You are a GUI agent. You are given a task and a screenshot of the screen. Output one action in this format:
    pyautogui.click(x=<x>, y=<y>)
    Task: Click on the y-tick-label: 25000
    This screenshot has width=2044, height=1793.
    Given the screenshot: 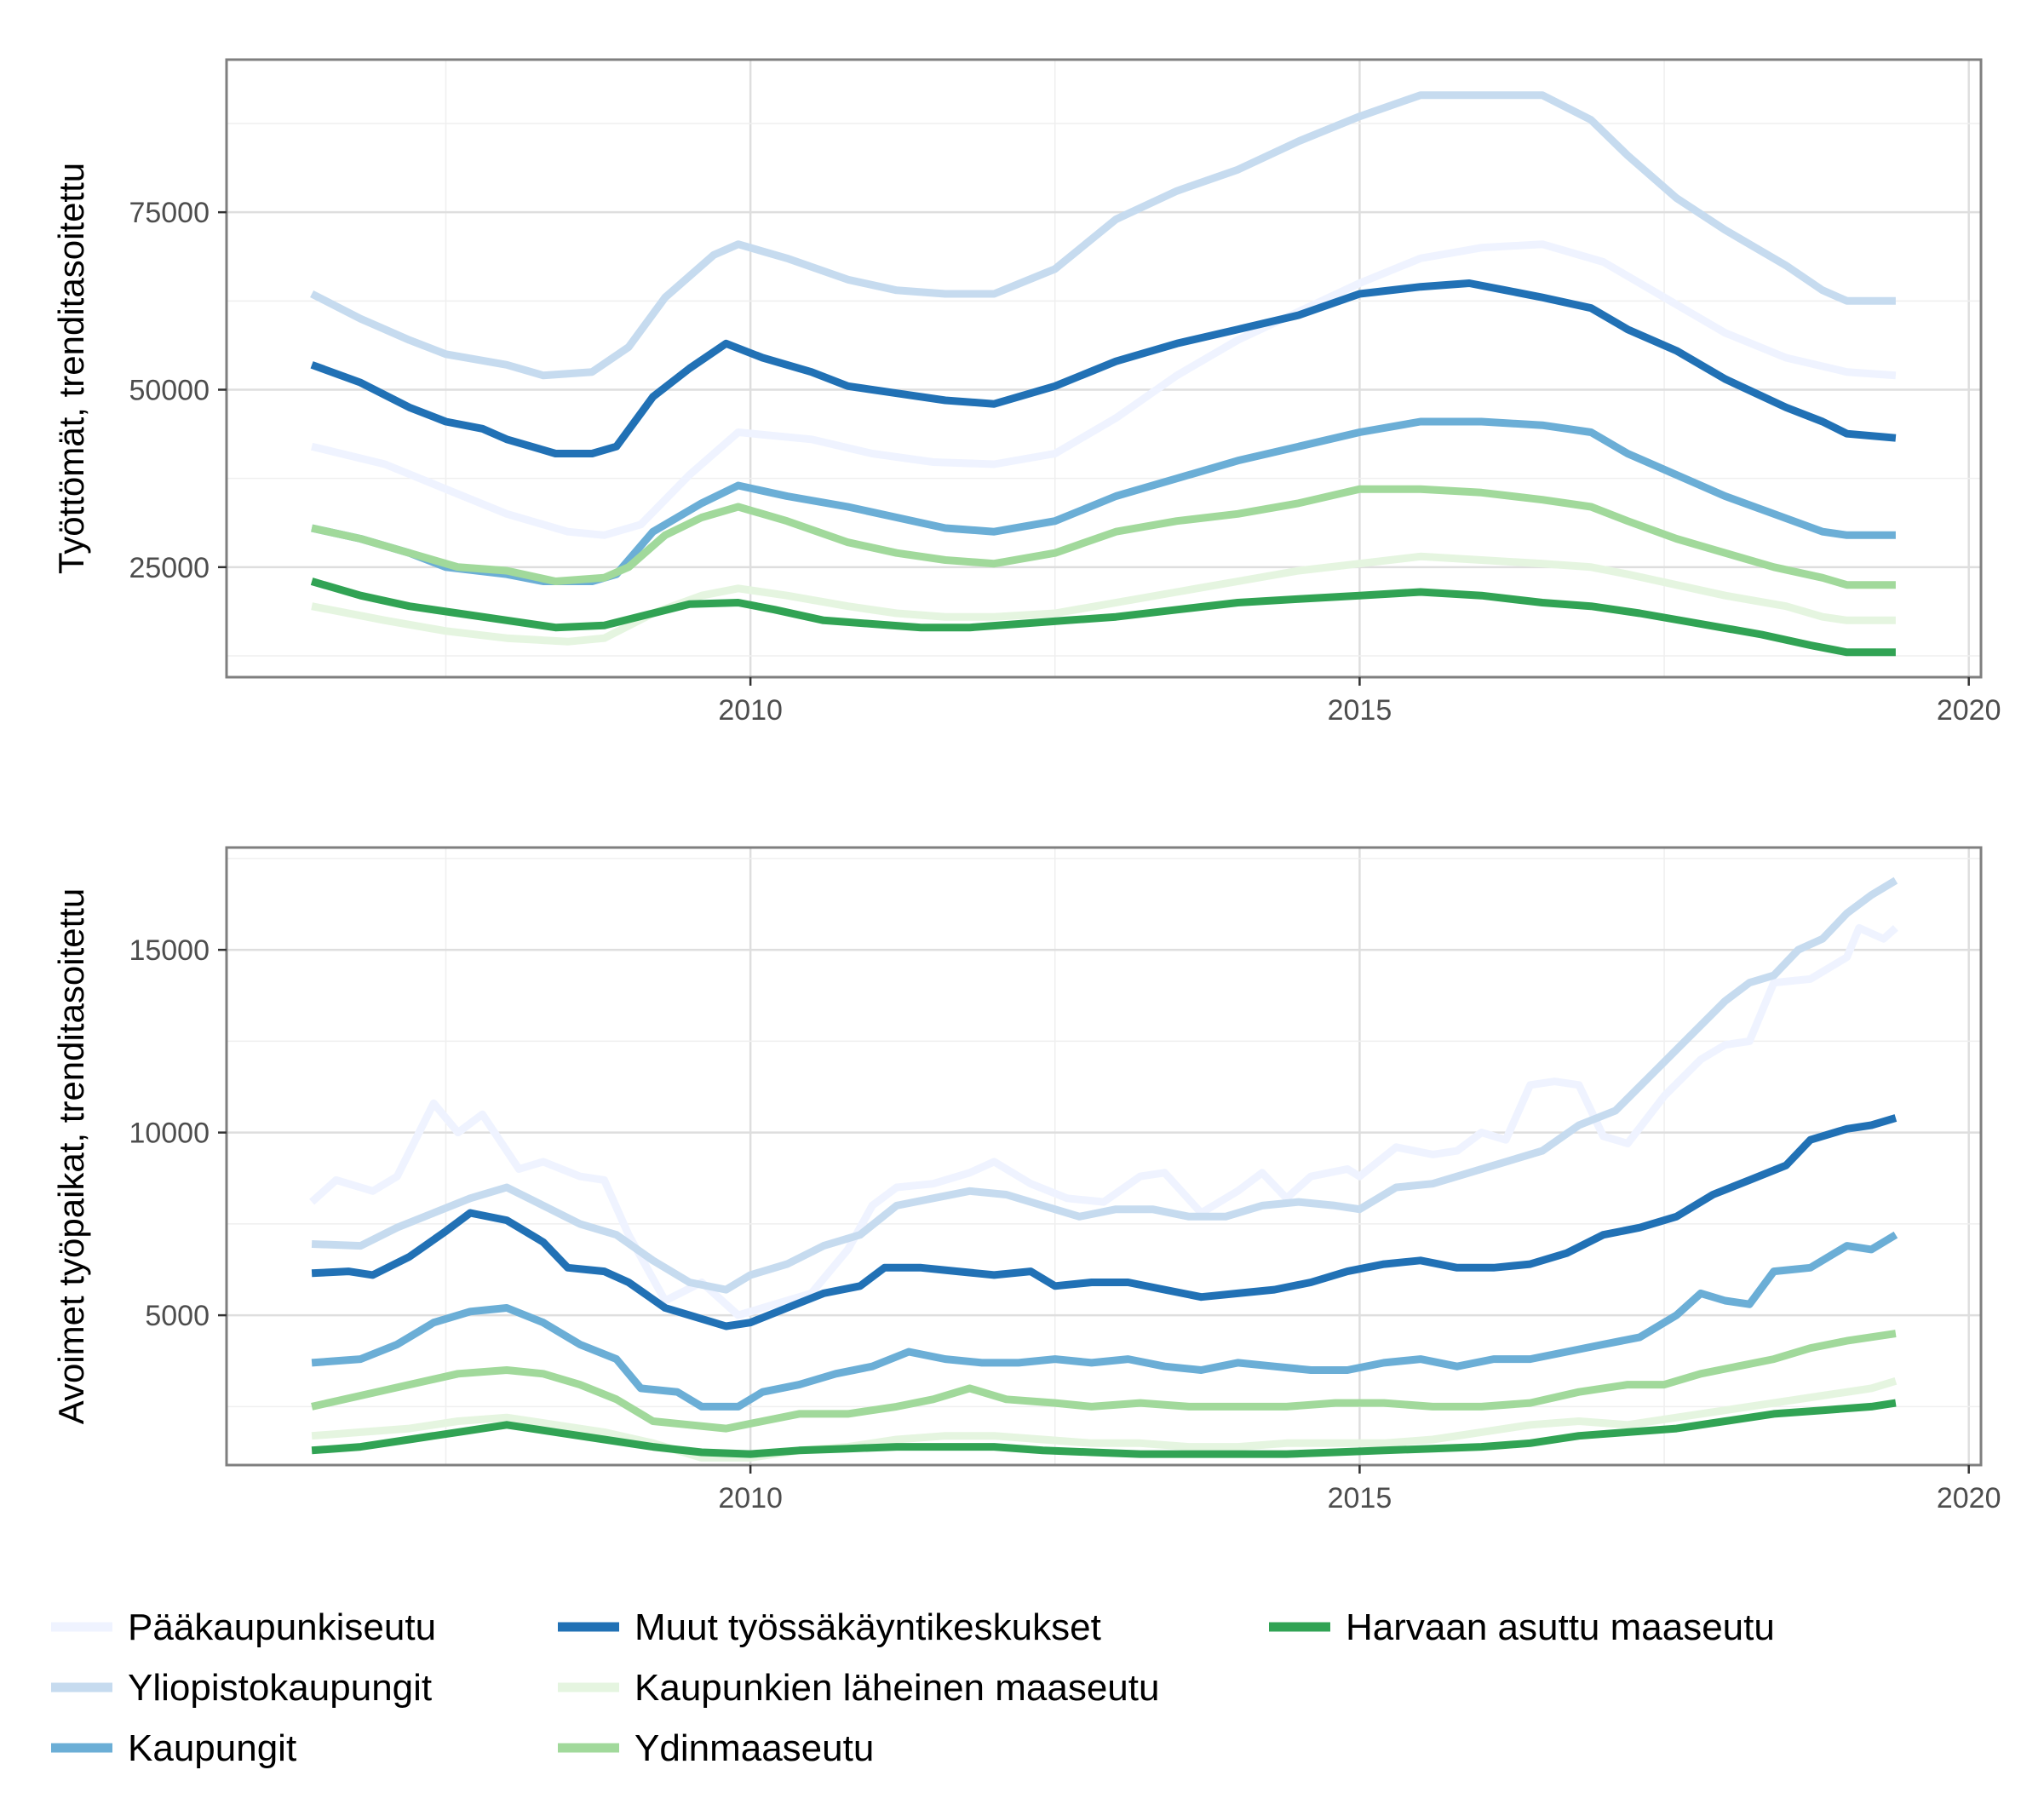 What is the action you would take?
    pyautogui.click(x=169, y=568)
    